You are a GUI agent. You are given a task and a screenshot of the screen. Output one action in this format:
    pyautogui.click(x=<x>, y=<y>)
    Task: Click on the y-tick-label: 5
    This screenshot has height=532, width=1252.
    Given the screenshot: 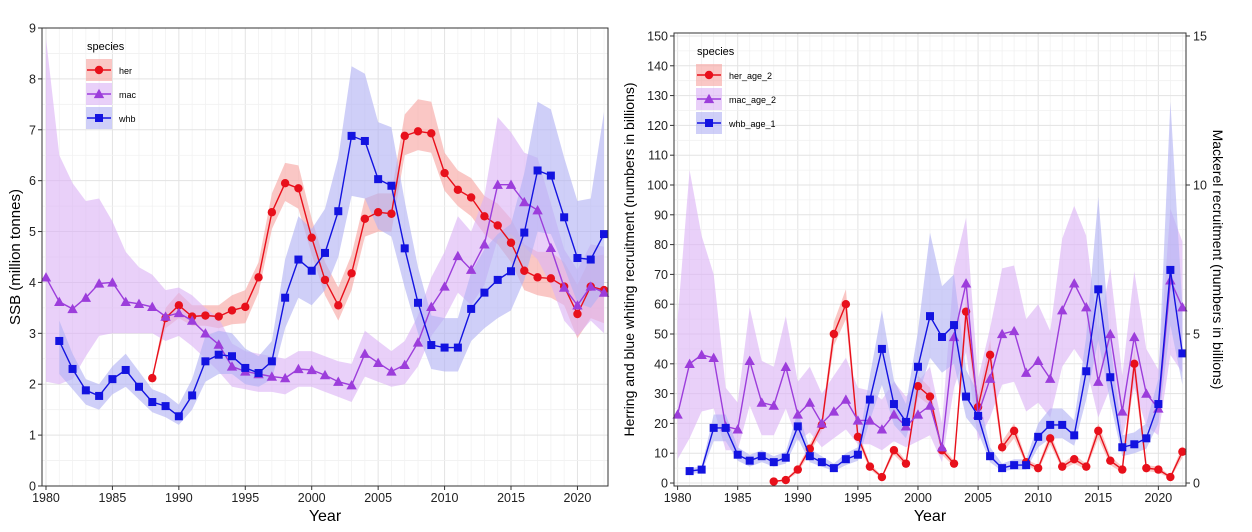 What is the action you would take?
    pyautogui.click(x=32, y=232)
    